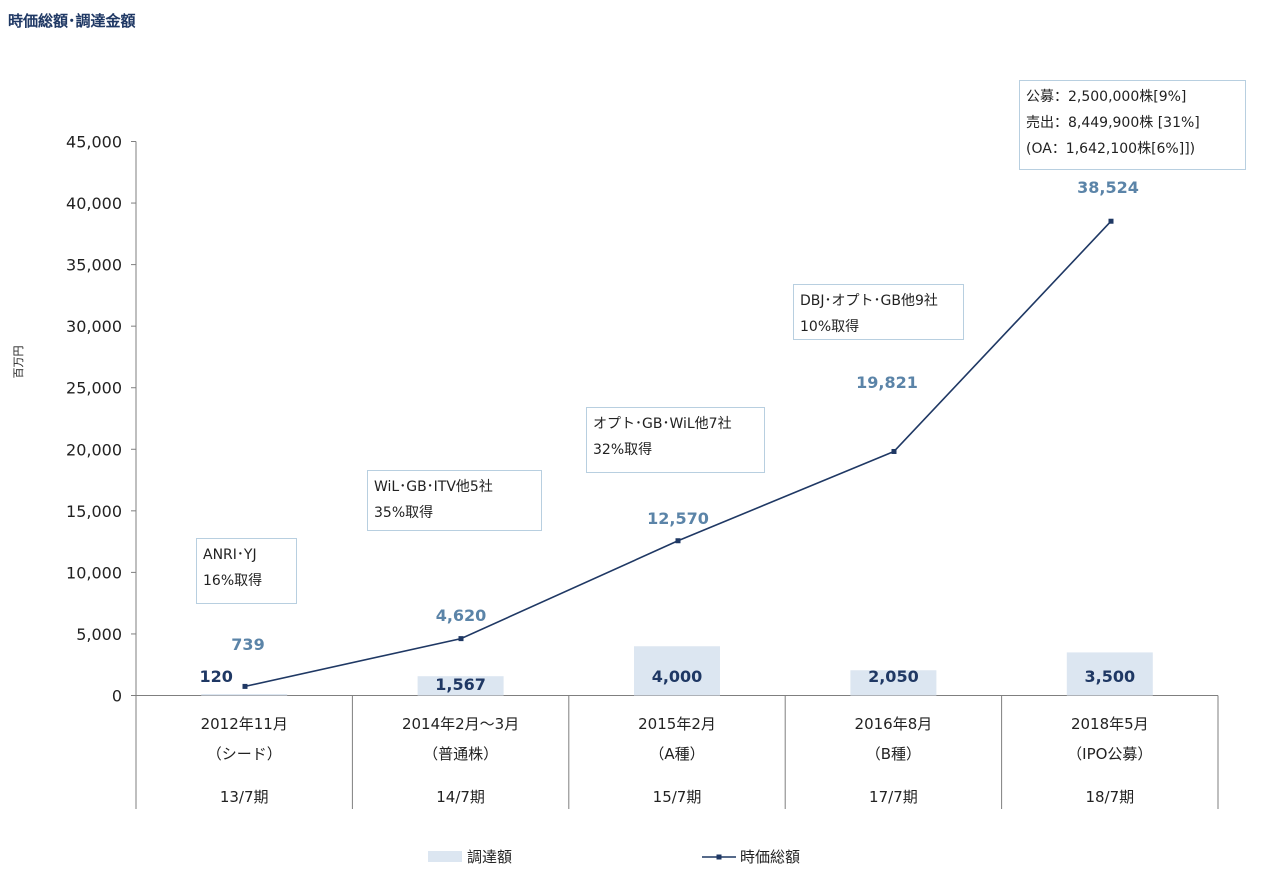 This screenshot has height=894, width=1280. I want to click on x-category-period: 15/7期, so click(677, 797).